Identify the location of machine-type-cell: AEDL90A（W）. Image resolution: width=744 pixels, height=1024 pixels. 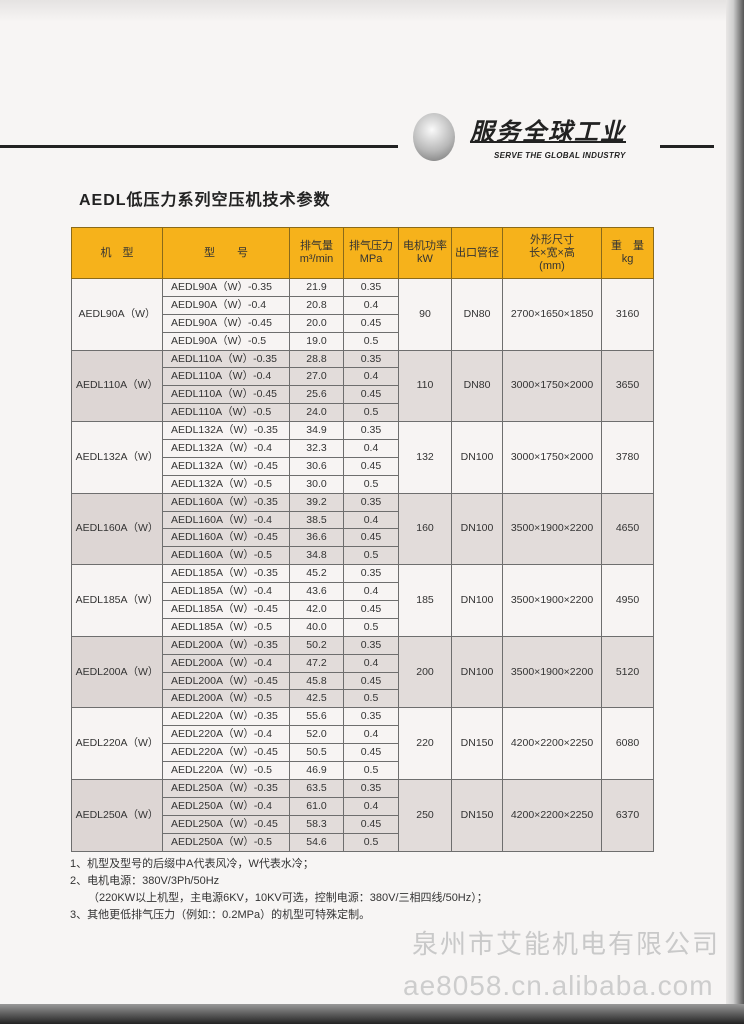
(117, 314).